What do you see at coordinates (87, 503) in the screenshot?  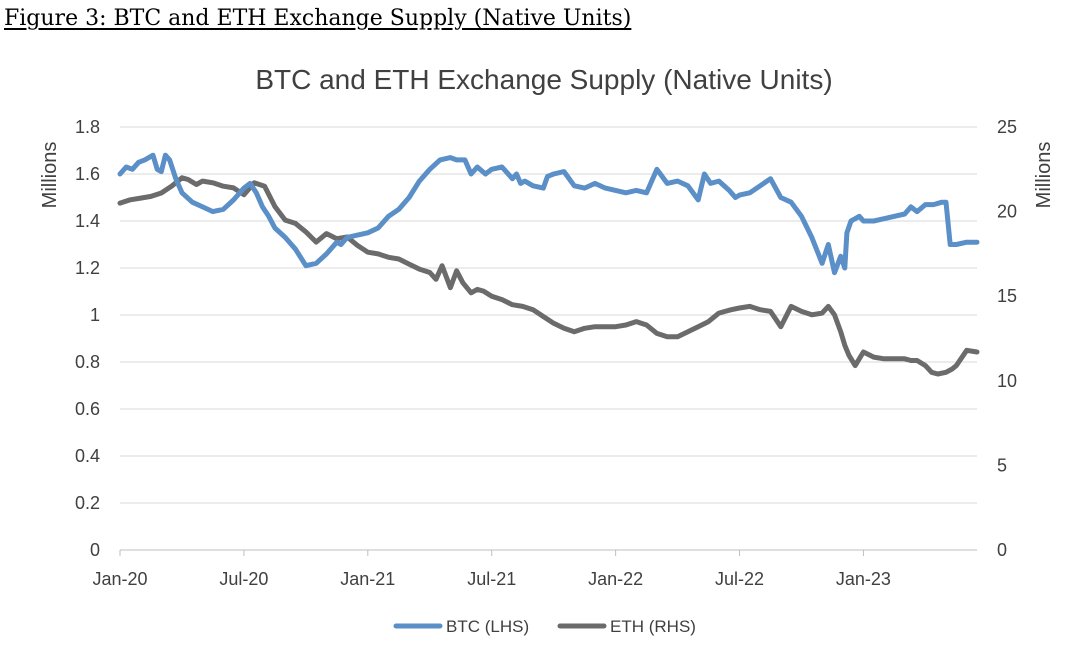 I see `y-tick-left-label: 0.2` at bounding box center [87, 503].